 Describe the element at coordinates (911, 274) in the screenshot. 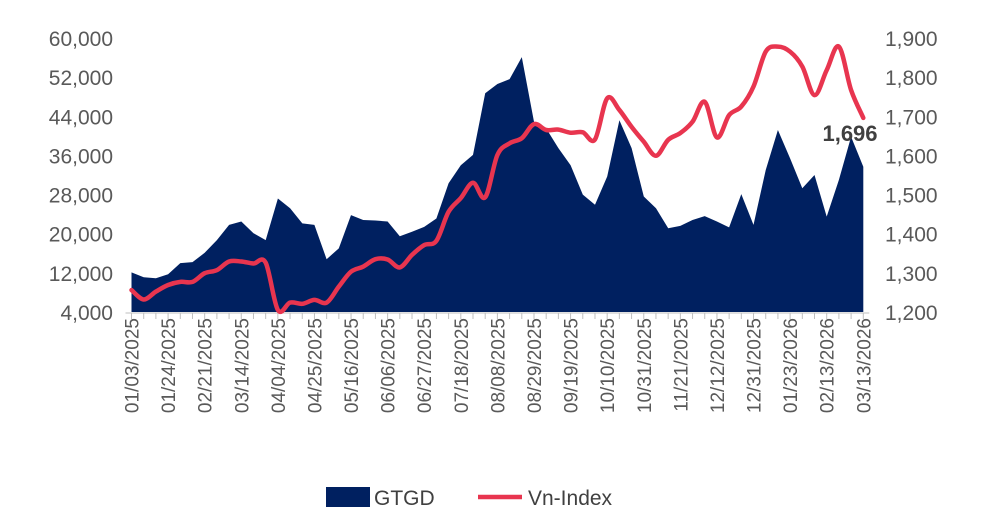

I see `right-tick-label: 1,300` at that location.